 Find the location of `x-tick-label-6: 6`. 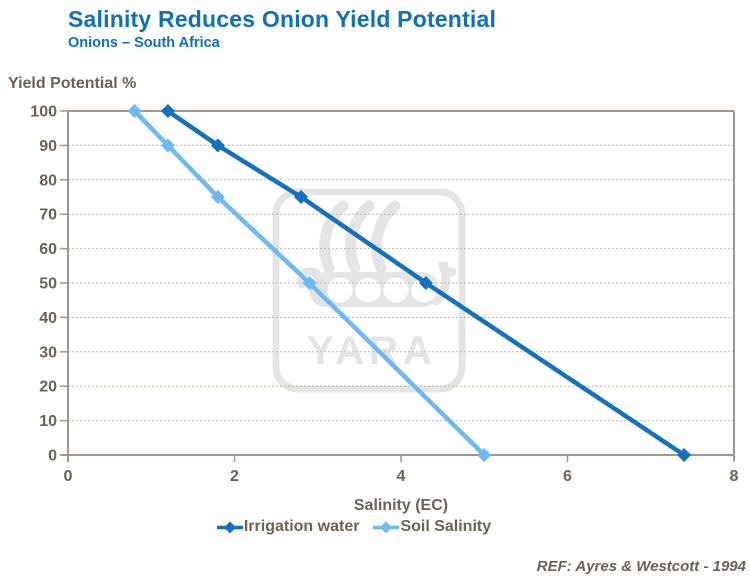

x-tick-label-6: 6 is located at coordinates (567, 476).